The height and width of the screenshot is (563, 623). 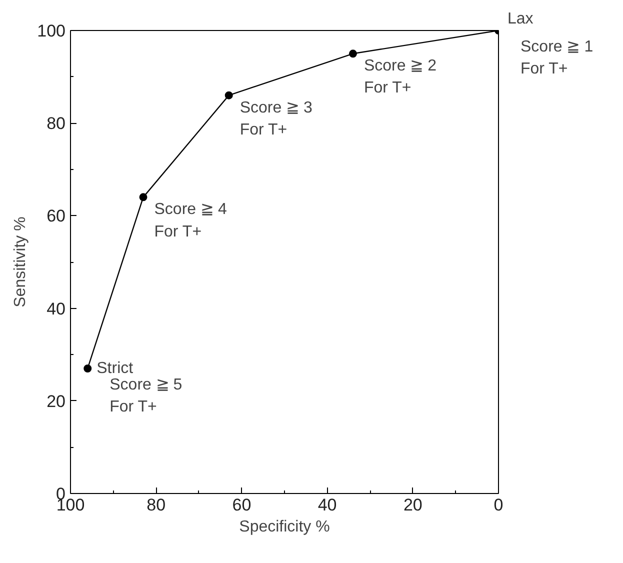 What do you see at coordinates (51, 31) in the screenshot?
I see `y-tick-label: 100` at bounding box center [51, 31].